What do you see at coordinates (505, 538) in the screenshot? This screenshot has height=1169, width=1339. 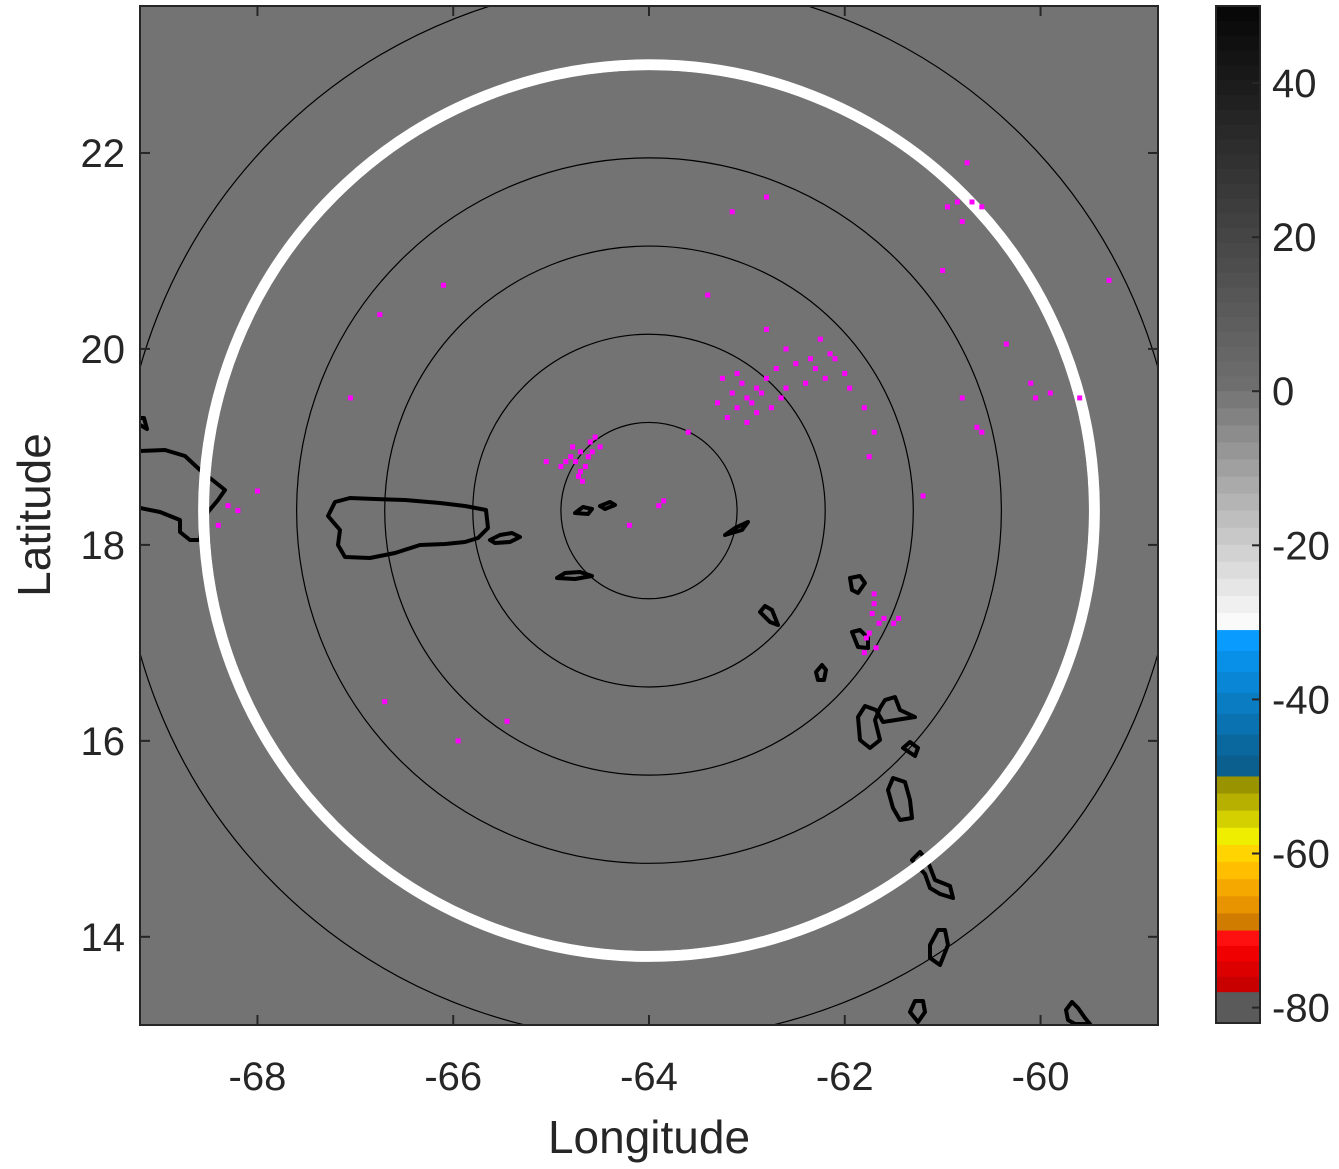 I see `coastline-vieques` at bounding box center [505, 538].